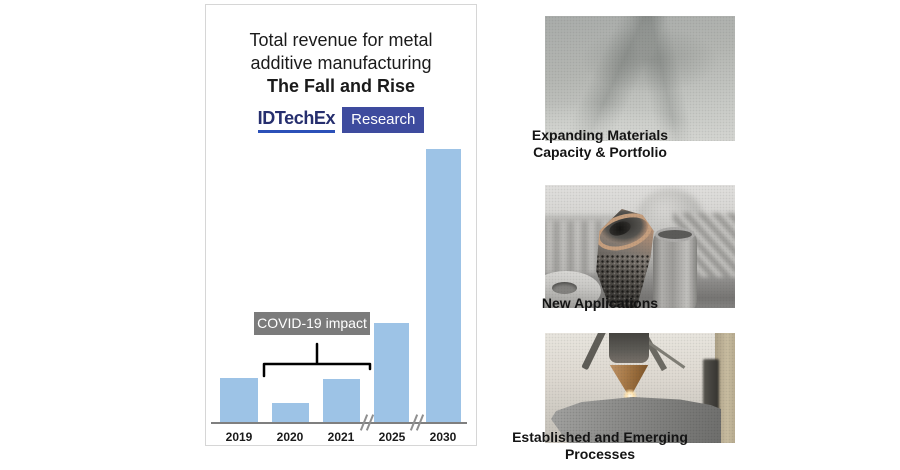 The height and width of the screenshot is (470, 900). What do you see at coordinates (636, 420) in the screenshot?
I see `printed-workpiece` at bounding box center [636, 420].